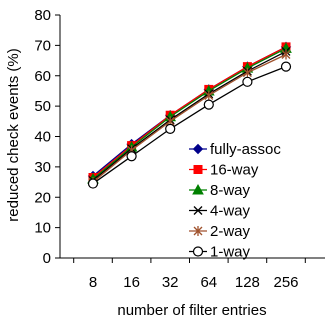 The width and height of the screenshot is (333, 322). Describe the element at coordinates (42, 197) in the screenshot. I see `y-tick-label: 20` at that location.